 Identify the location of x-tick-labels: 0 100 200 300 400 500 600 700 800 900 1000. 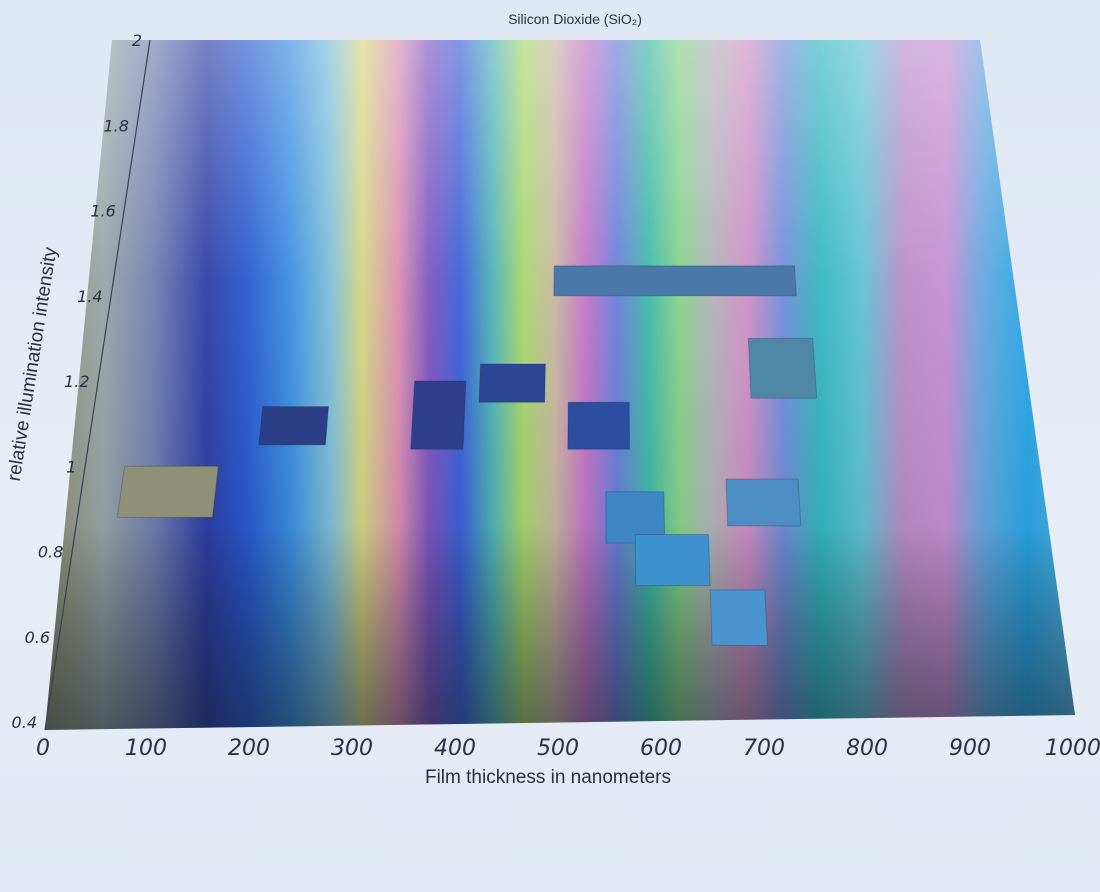
(568, 748).